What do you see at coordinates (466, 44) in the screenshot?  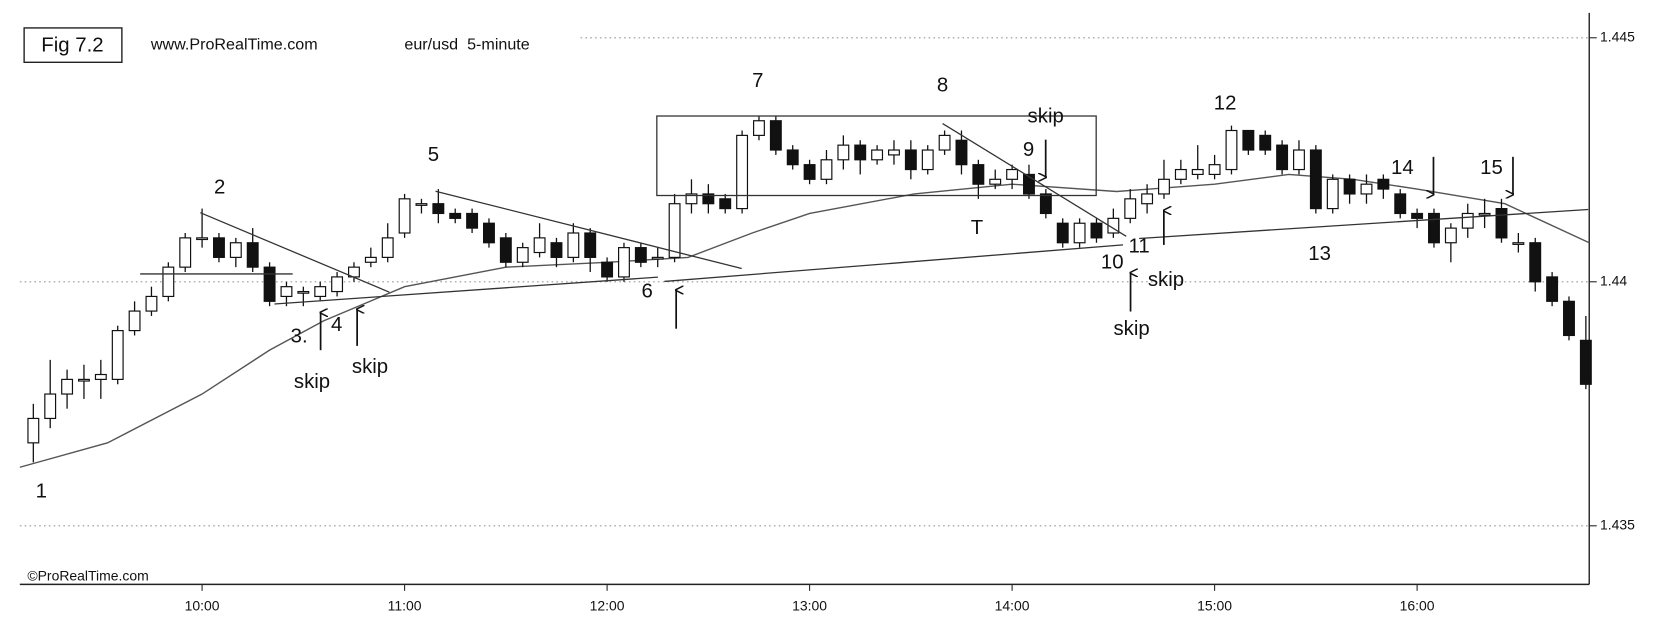 I see `instrument: eur/usd 5-minute` at bounding box center [466, 44].